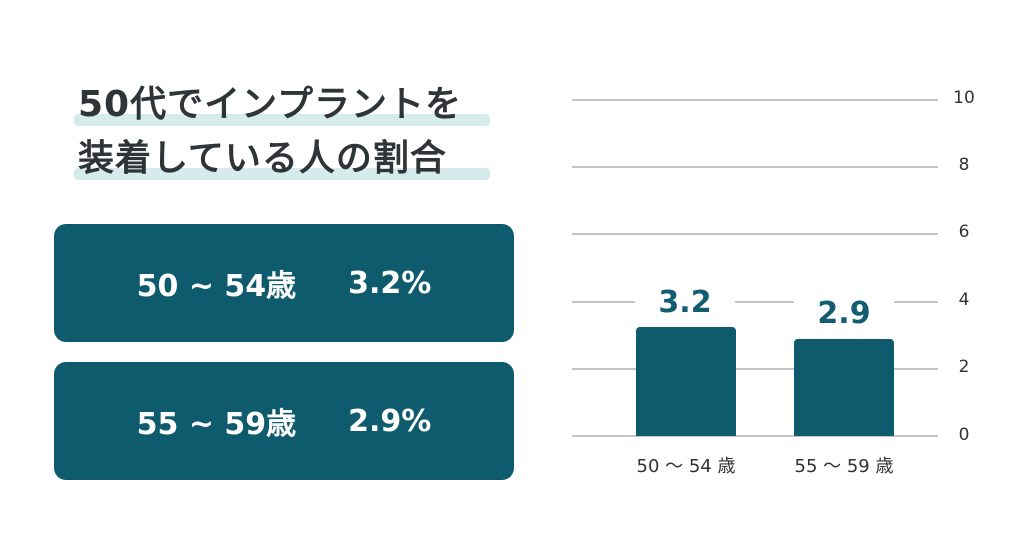  Describe the element at coordinates (686, 466) in the screenshot. I see `x-category-label: 50 〜 54 歳` at that location.